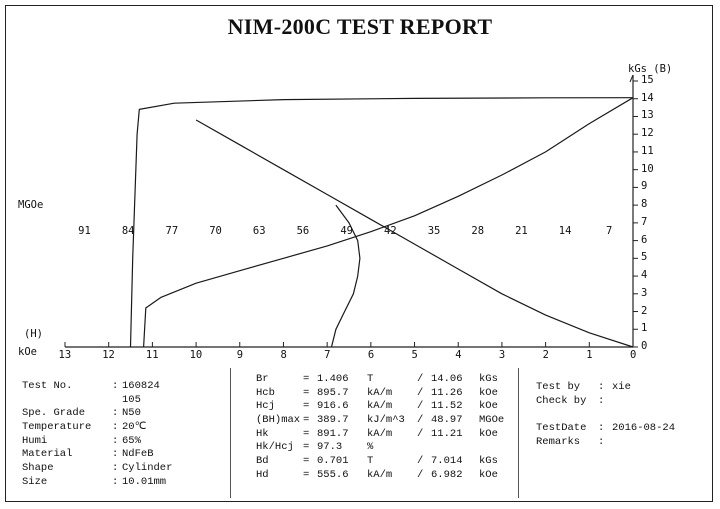 This screenshot has height=509, width=720. Describe the element at coordinates (283, 355) in the screenshot. I see `x-tick-label: 8` at that location.